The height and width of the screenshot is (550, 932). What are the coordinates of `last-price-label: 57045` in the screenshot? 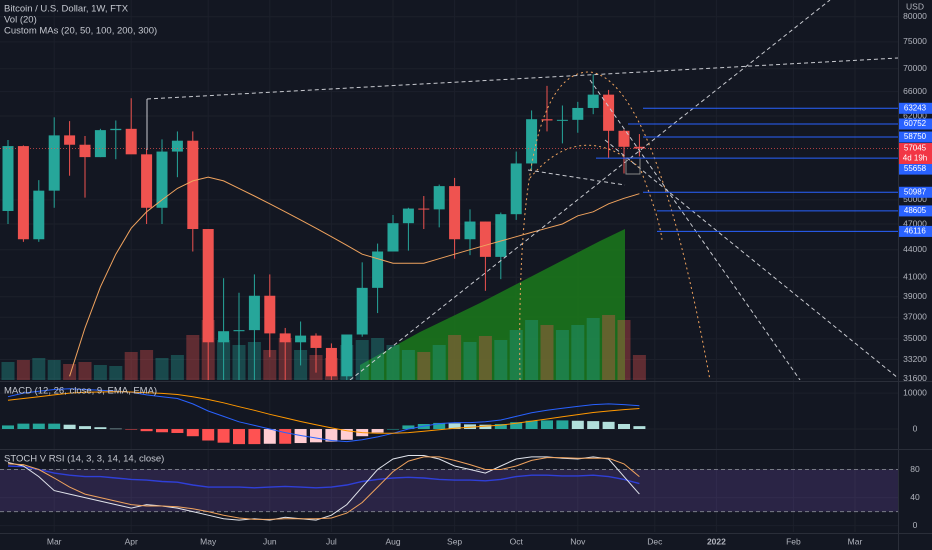 It's located at (915, 148).